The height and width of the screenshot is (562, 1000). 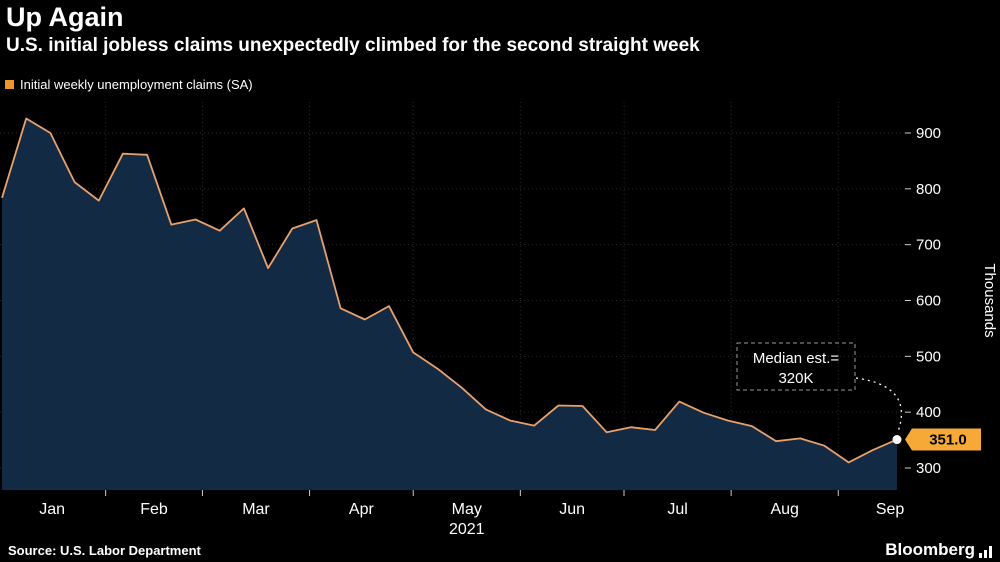 What do you see at coordinates (989, 300) in the screenshot?
I see `y-axis-title: Thousands` at bounding box center [989, 300].